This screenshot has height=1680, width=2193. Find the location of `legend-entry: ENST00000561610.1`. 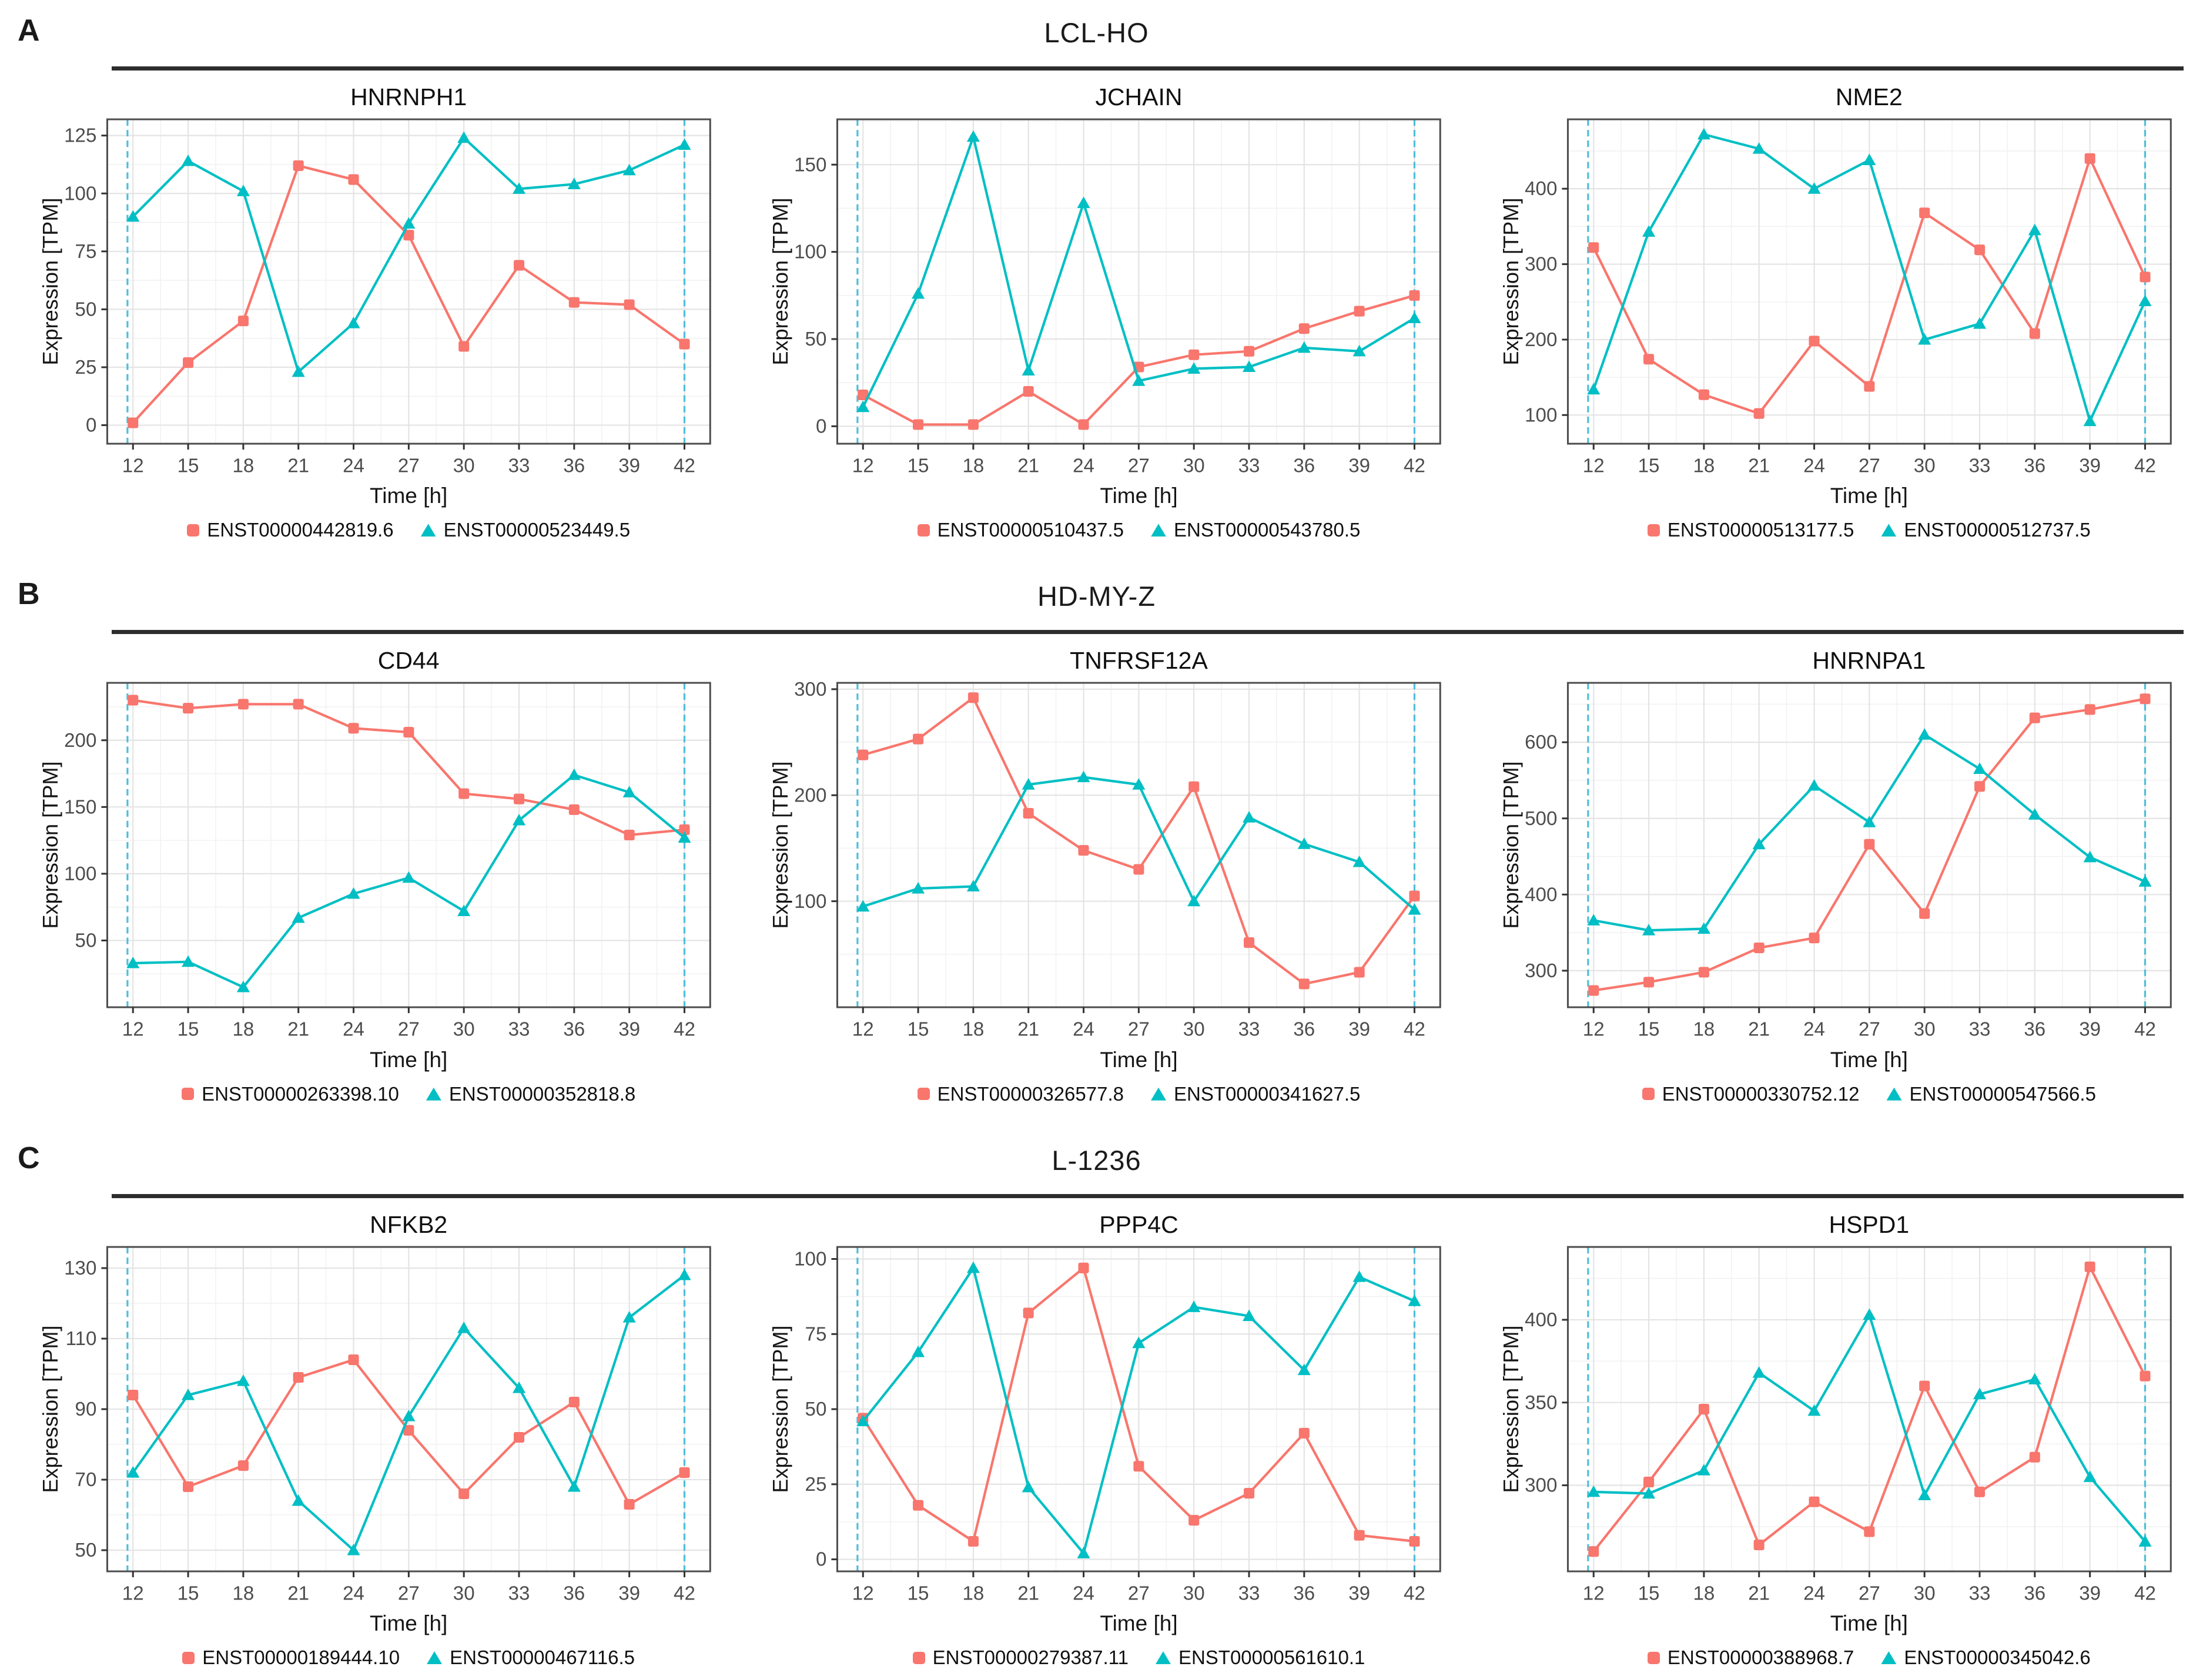

legend-entry: ENST00000561610.1 is located at coordinates (1260, 1658).